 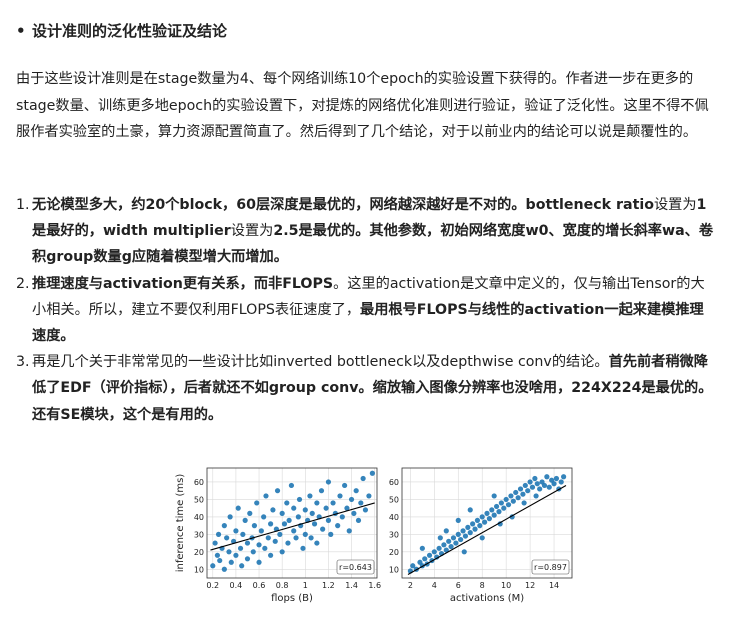 What do you see at coordinates (23, 362) in the screenshot?
I see `list-number: 3.` at bounding box center [23, 362].